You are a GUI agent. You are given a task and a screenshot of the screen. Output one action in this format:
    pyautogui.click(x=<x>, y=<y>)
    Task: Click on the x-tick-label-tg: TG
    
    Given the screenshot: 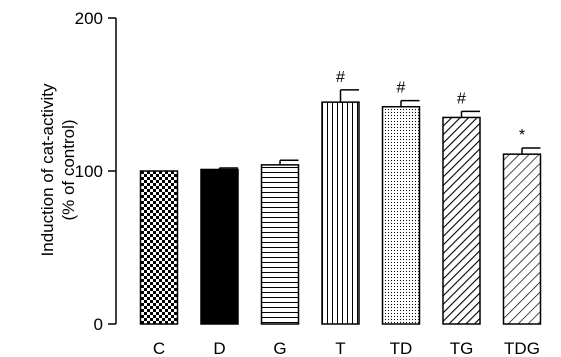 What is the action you would take?
    pyautogui.click(x=462, y=348)
    